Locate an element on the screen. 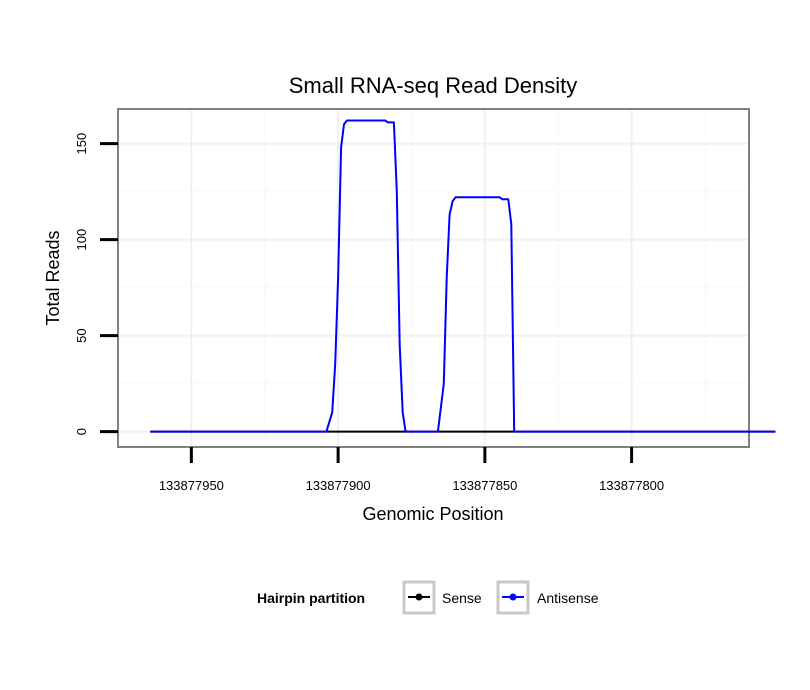 This screenshot has height=690, width=810. y-tick-label: 50 is located at coordinates (81, 335).